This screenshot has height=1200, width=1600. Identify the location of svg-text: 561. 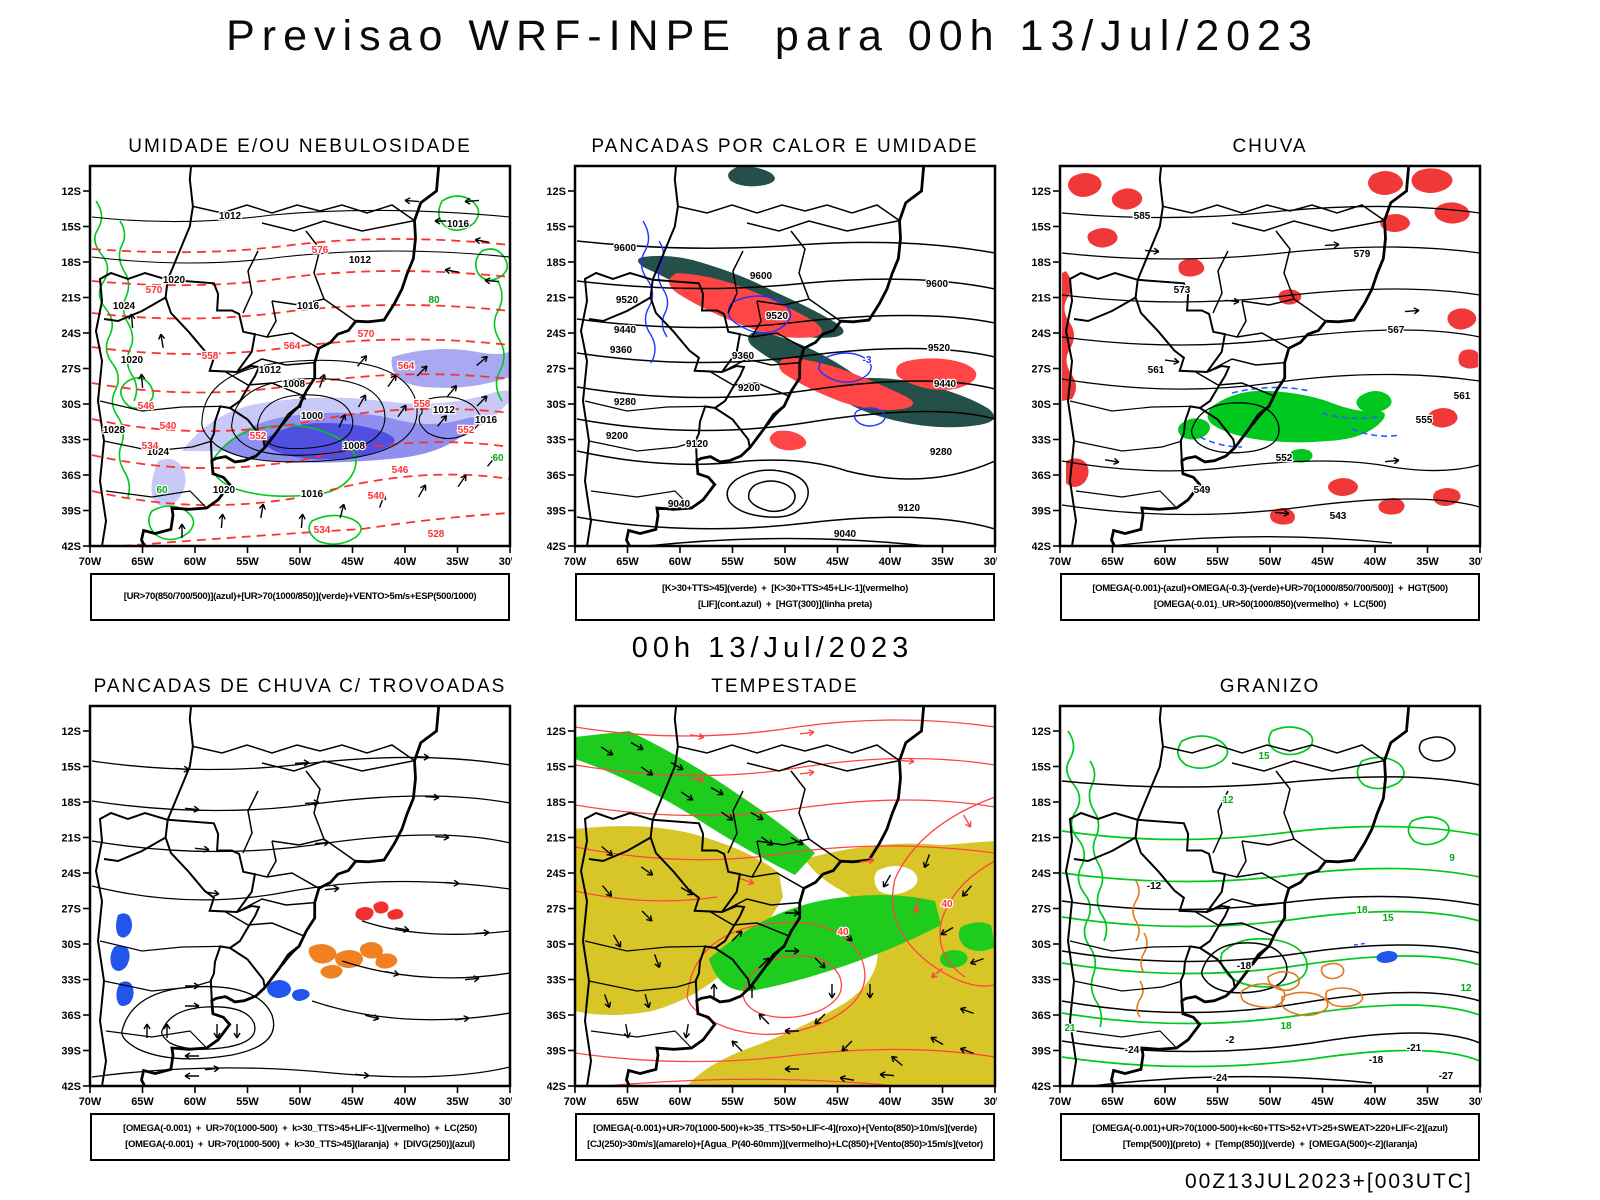
(1462, 396).